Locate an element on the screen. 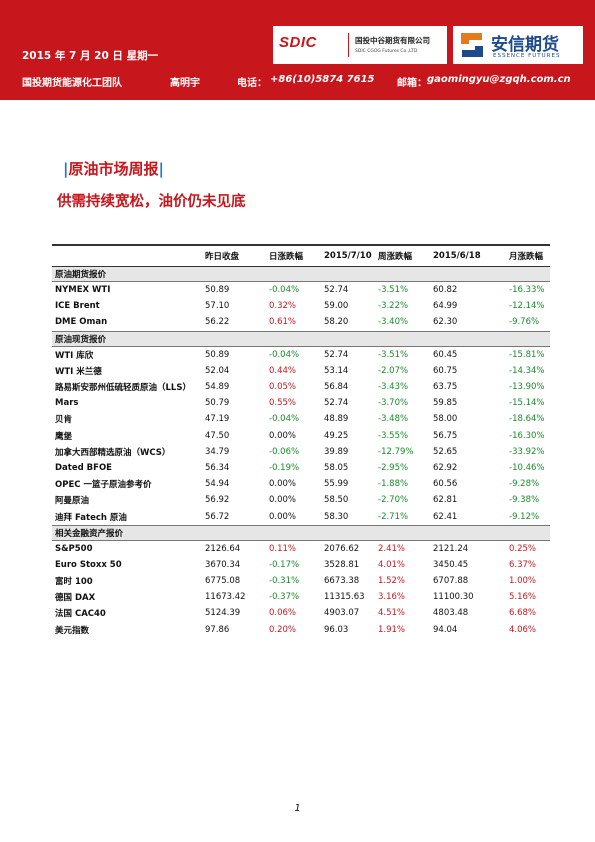 The image size is (595, 842). col-header-week-date: 2015/7/10 is located at coordinates (348, 255).